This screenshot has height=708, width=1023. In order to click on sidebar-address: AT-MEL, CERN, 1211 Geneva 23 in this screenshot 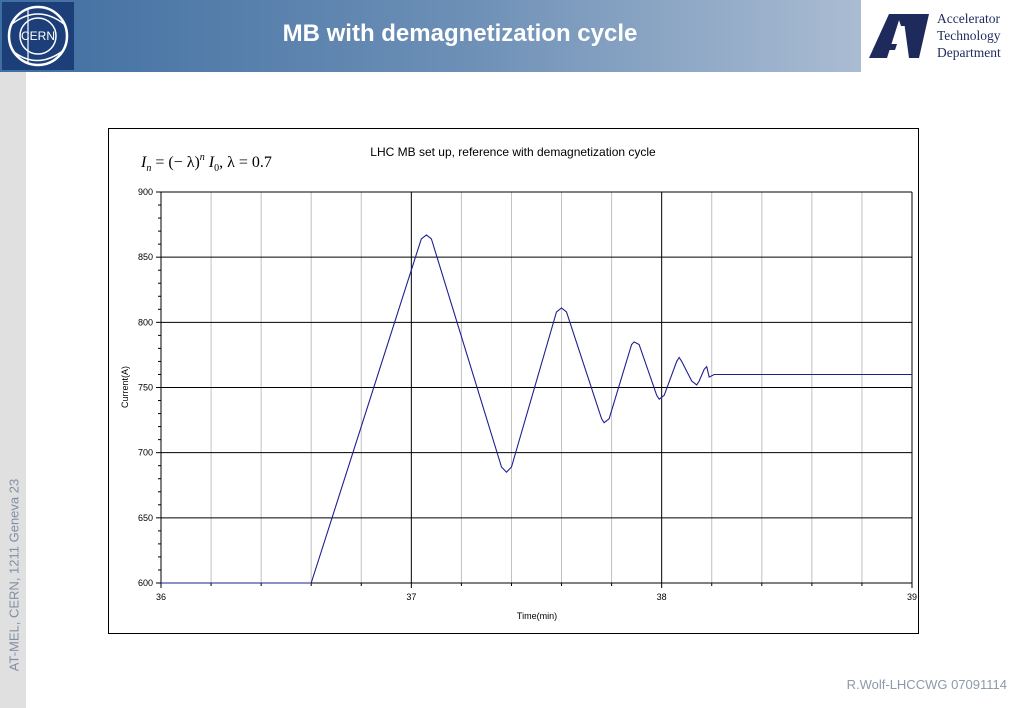, I will do `click(14, 575)`.